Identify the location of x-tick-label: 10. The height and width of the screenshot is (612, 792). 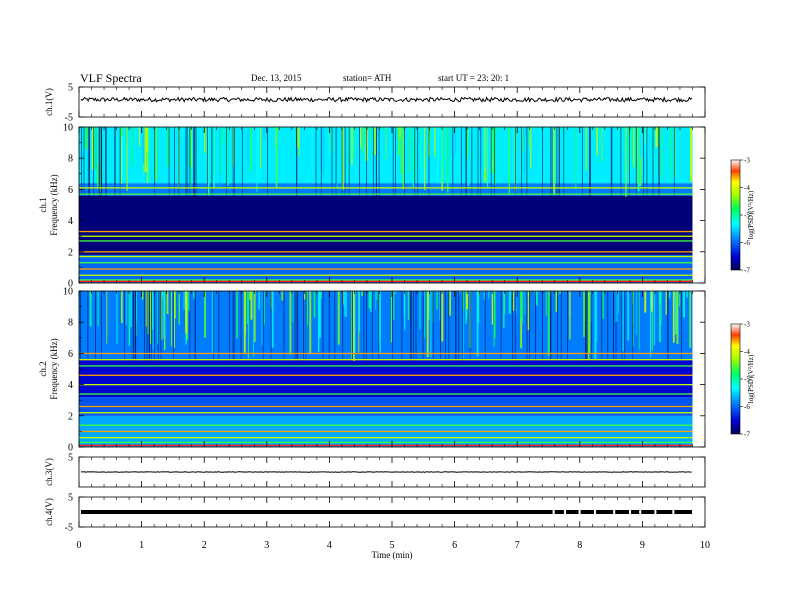
(705, 545).